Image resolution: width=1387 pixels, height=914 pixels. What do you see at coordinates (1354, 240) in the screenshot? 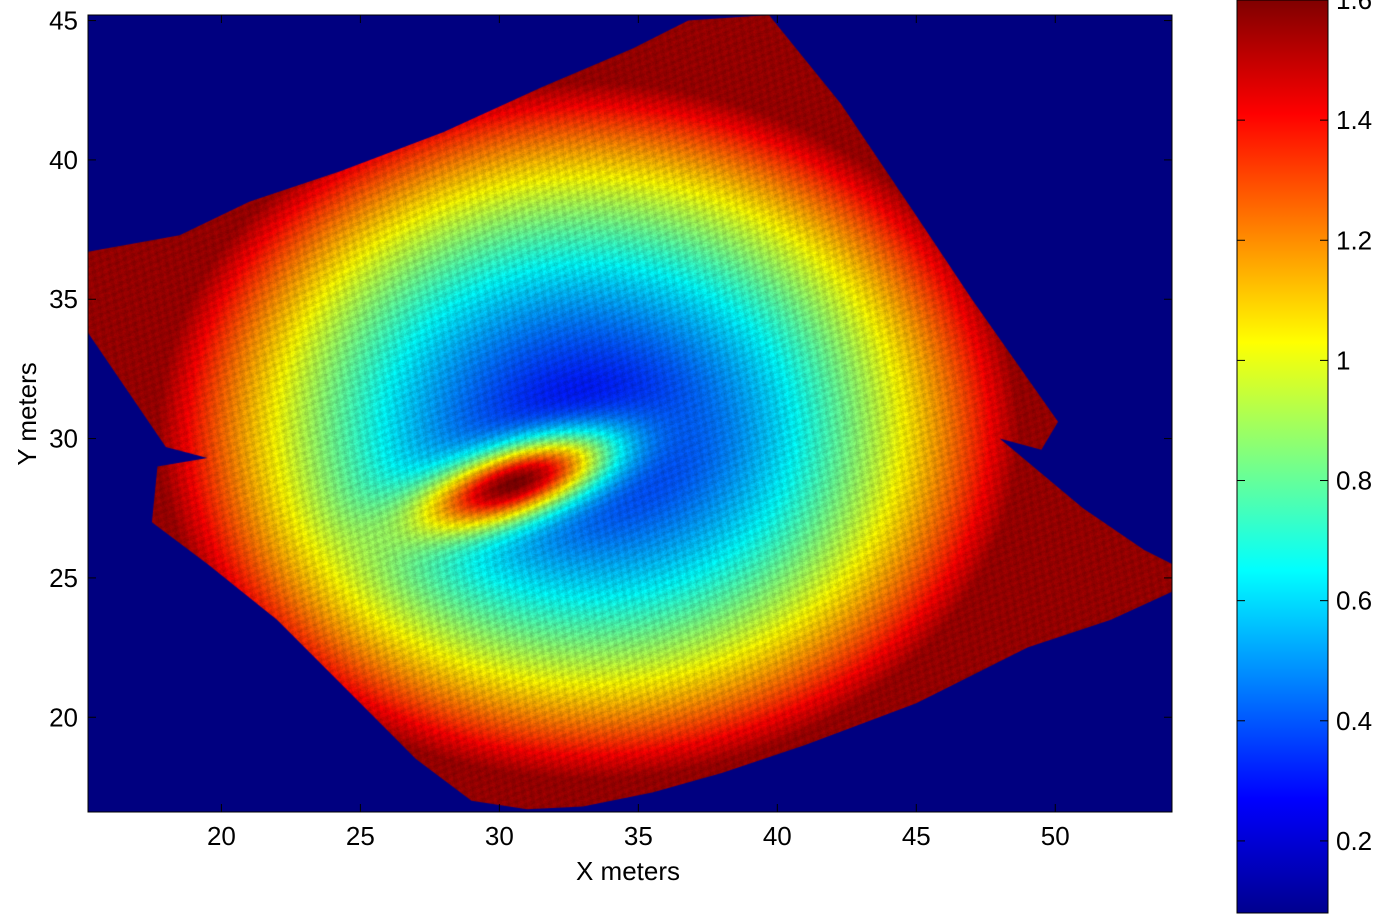
I see `colorbar-tick-label: 1.2` at bounding box center [1354, 240].